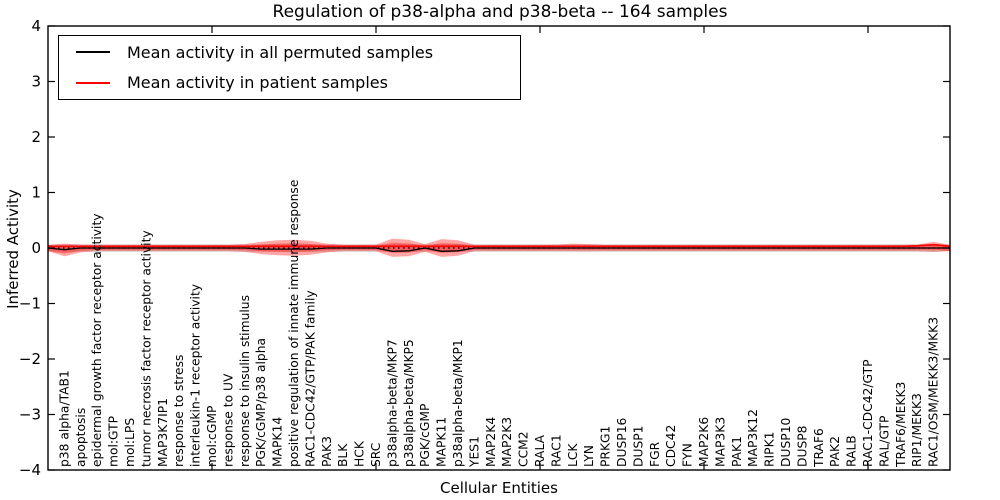 Image resolution: width=1000 pixels, height=500 pixels. What do you see at coordinates (81, 437) in the screenshot?
I see `x-category-label: apoptosis` at bounding box center [81, 437].